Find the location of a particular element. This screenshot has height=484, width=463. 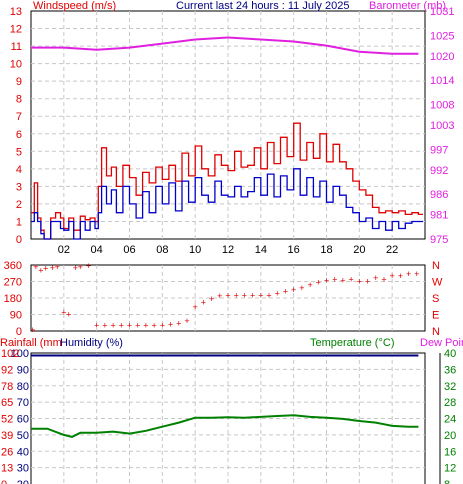

series-line-barometer is located at coordinates (225, 45).